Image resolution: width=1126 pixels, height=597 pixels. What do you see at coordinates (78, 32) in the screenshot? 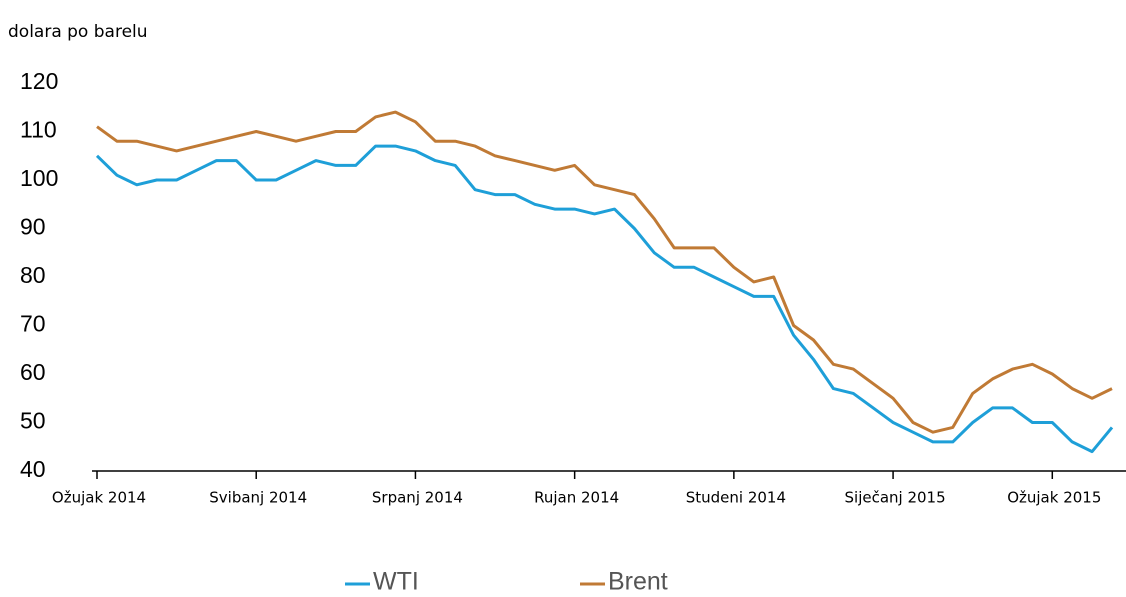
I see `axis-unit: dolara po barelu` at bounding box center [78, 32].